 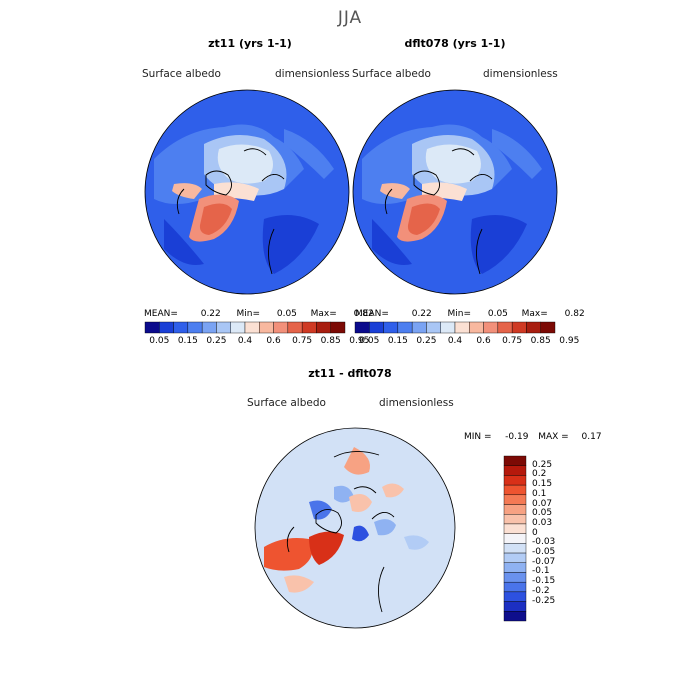 What do you see at coordinates (250, 43) in the screenshot?
I see `panel1-title: zt11 (yrs 1-1)` at bounding box center [250, 43].